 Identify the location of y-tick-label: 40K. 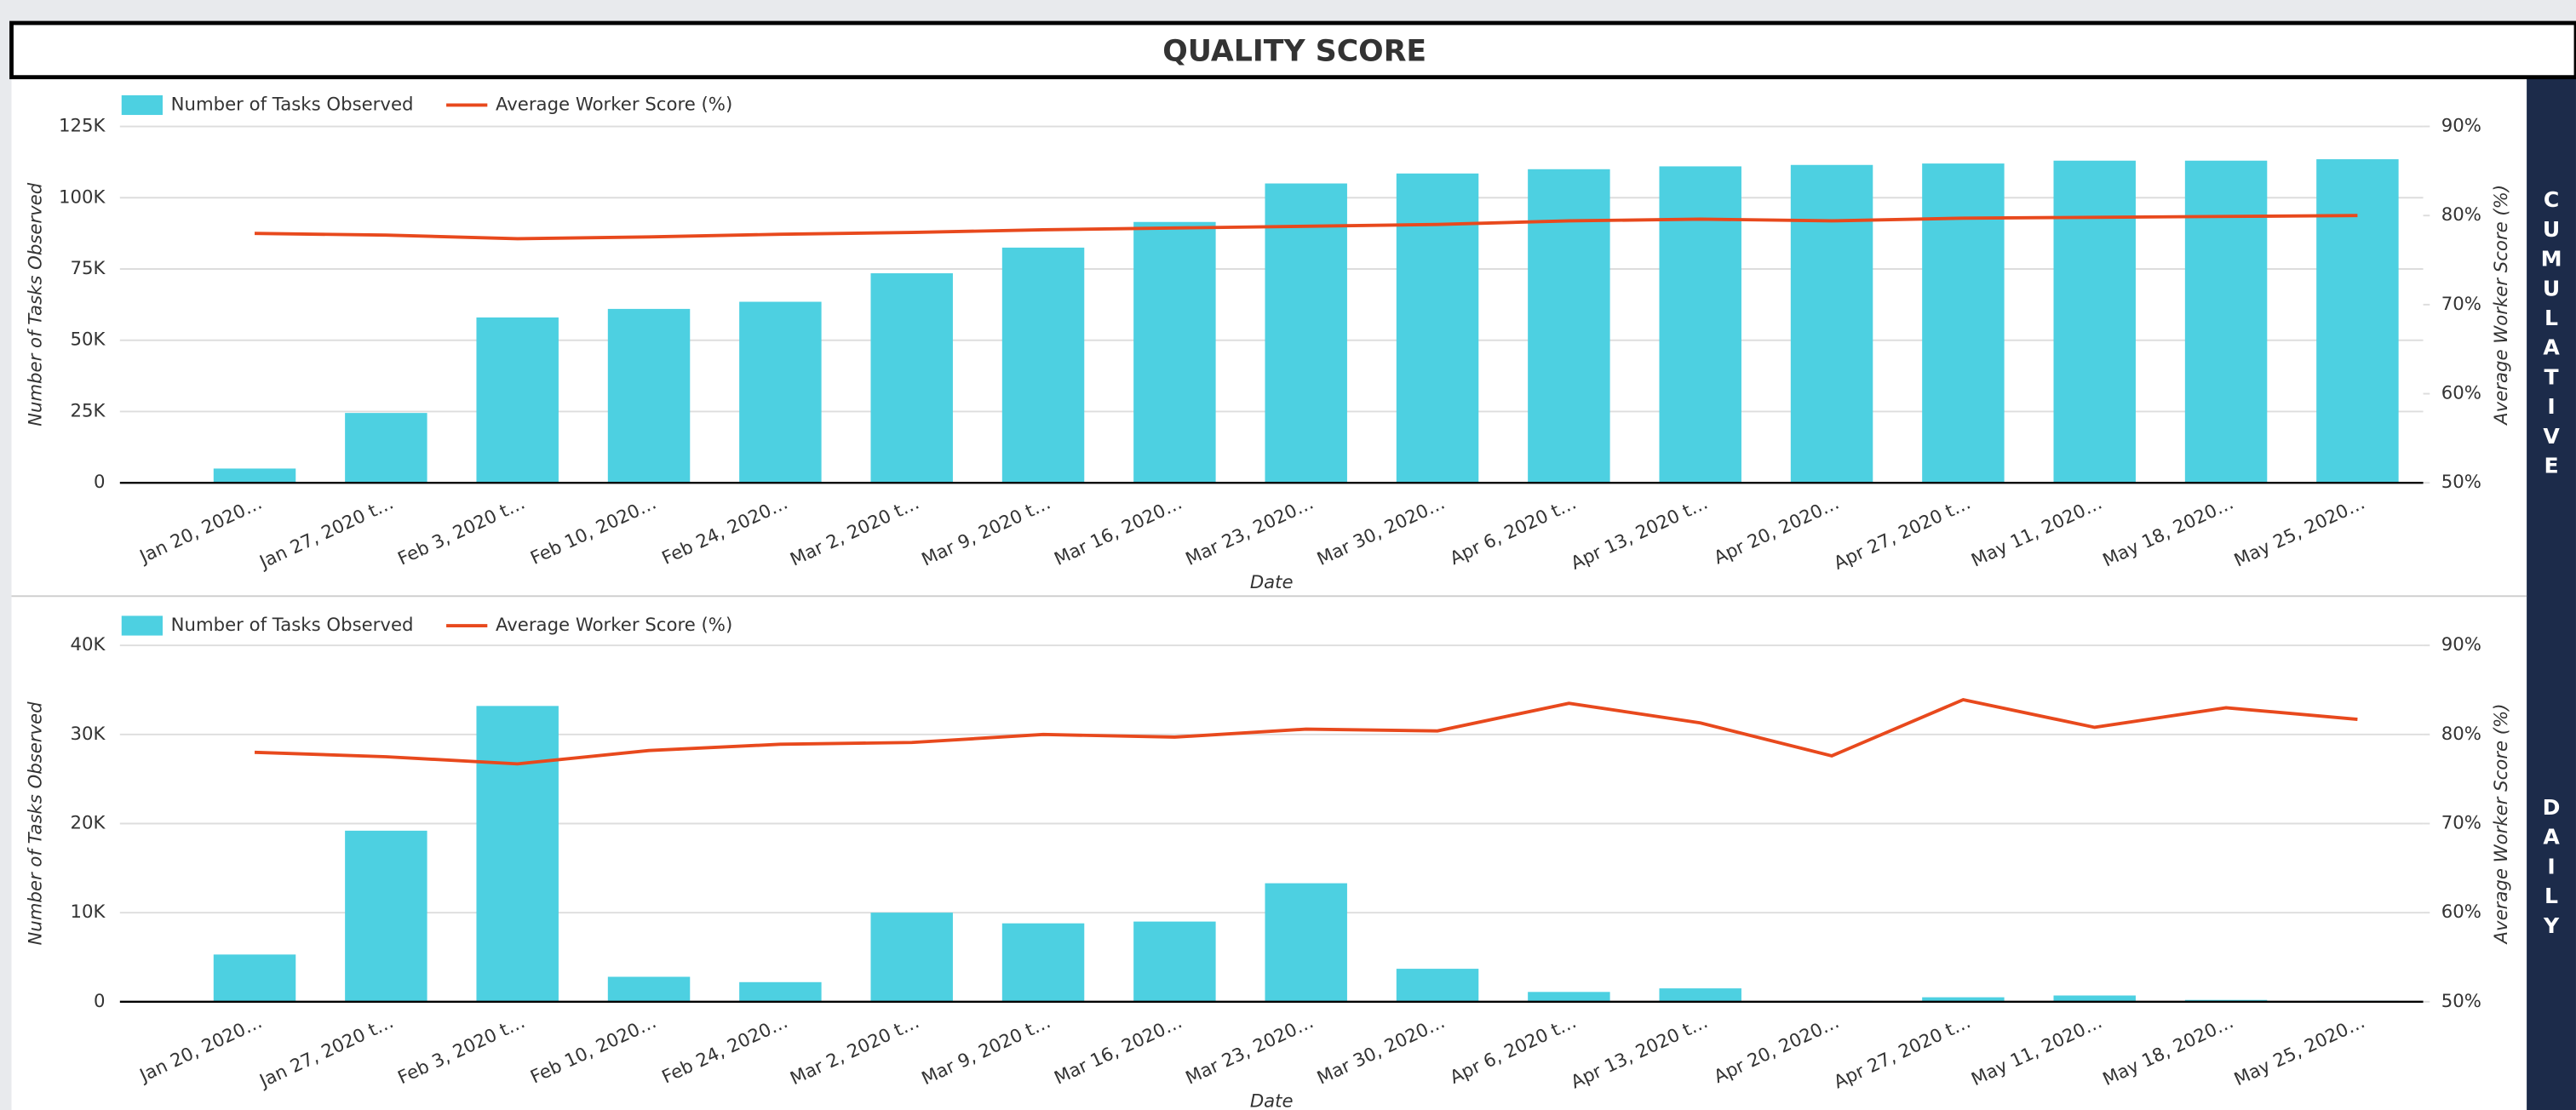
(88, 644).